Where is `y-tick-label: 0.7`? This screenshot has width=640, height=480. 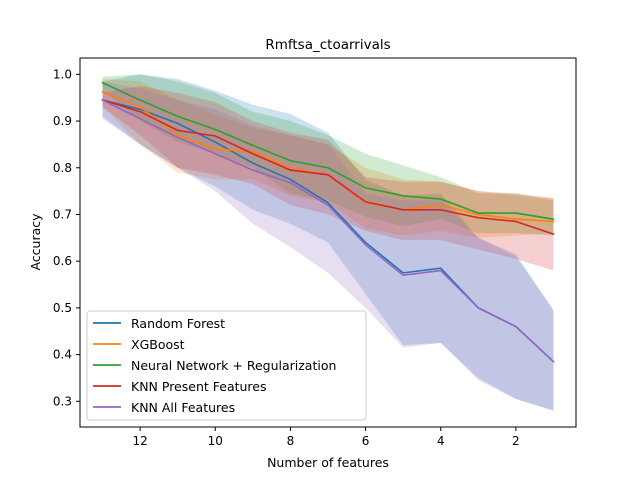 y-tick-label: 0.7 is located at coordinates (62, 214).